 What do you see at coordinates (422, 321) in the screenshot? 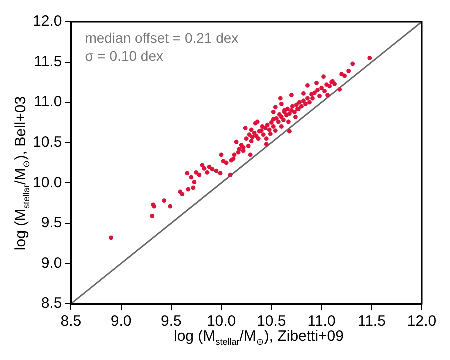
I see `x-tick-label: 12.0` at bounding box center [422, 321].